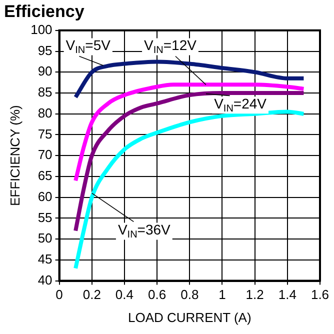 This screenshot has width=334, height=334. What do you see at coordinates (189, 294) in the screenshot?
I see `x-tick-label: 0.8` at bounding box center [189, 294].